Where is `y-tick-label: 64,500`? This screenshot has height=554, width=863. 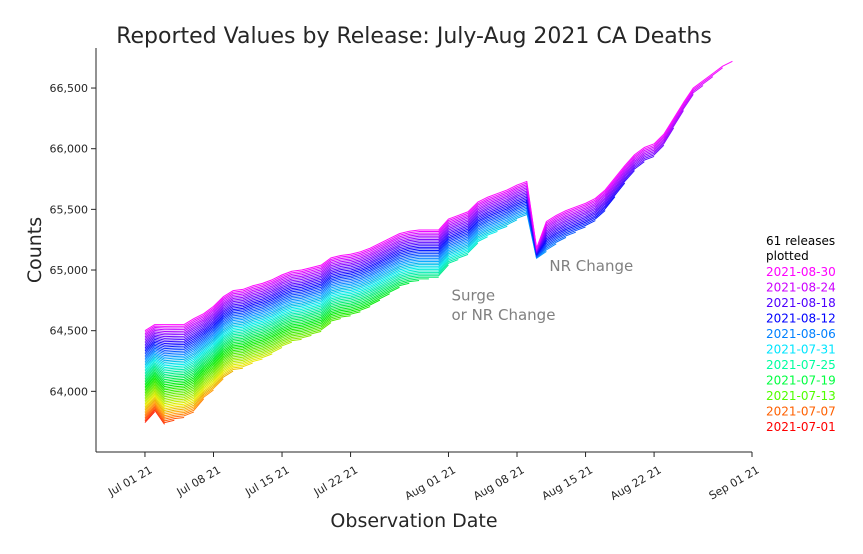
y-tick-label: 64,500 is located at coordinates (69, 331).